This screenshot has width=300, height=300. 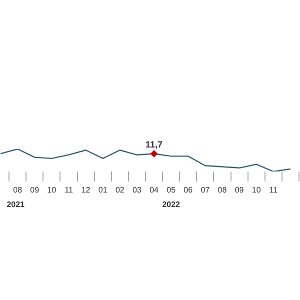 I want to click on x-tick-label: 12, so click(x=86, y=190).